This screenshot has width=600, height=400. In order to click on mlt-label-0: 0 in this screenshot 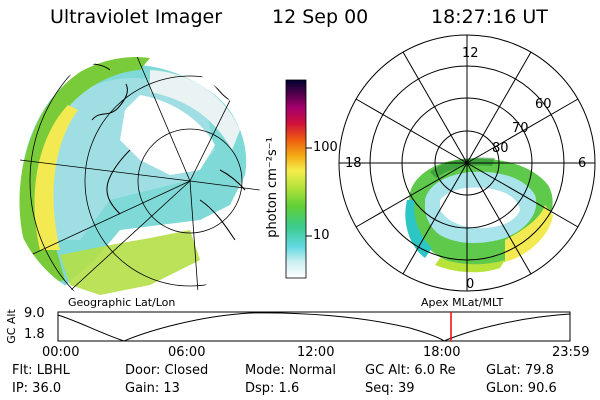, I will do `click(470, 284)`.